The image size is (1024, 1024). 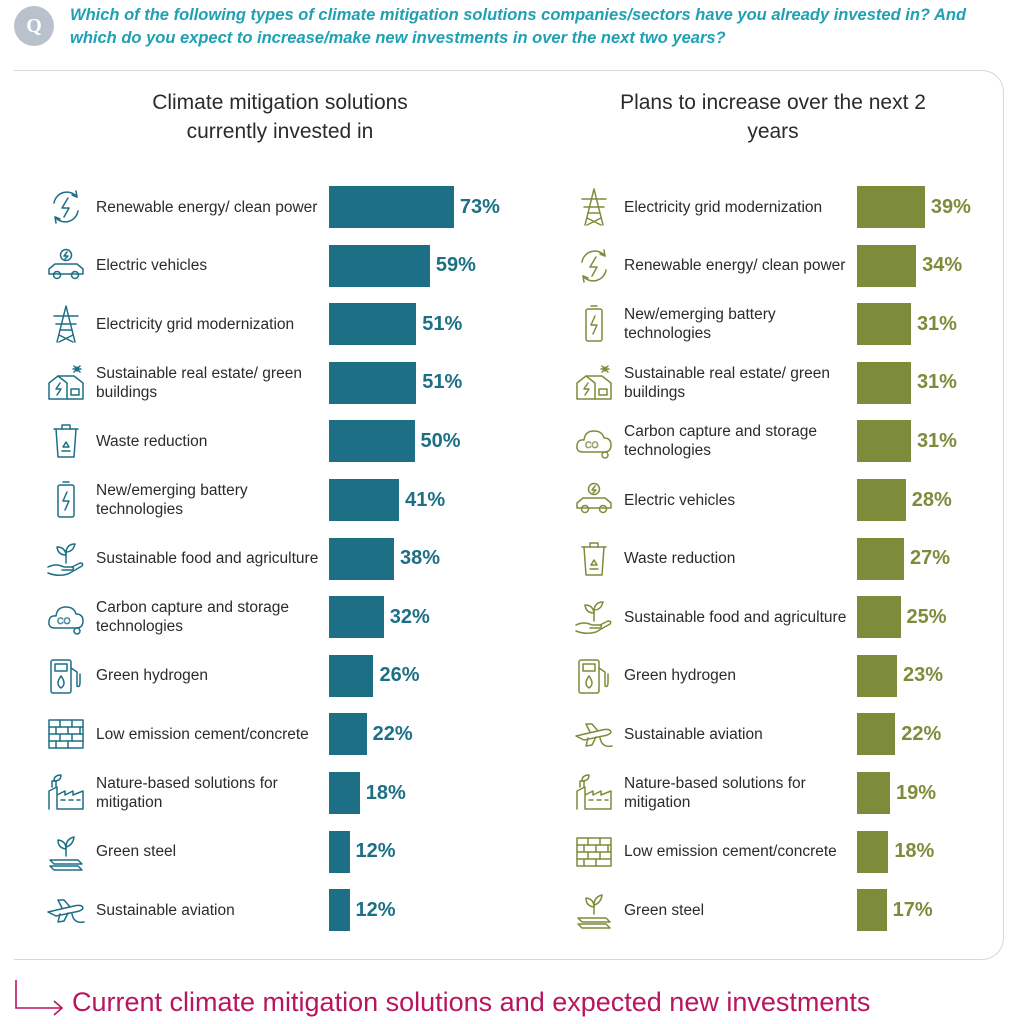 I want to click on current-value-label: 59%, so click(x=455, y=265).